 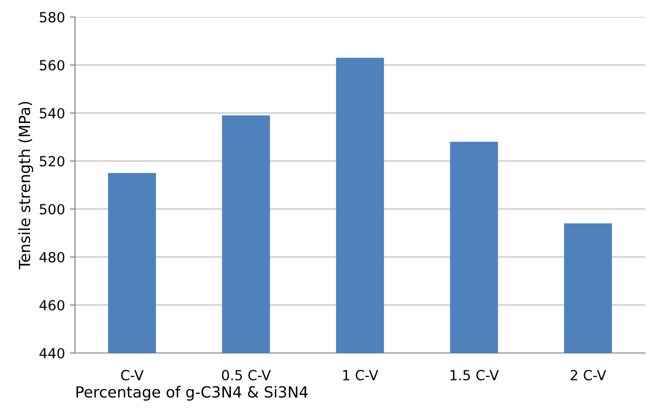 I want to click on x-tick-label: 2 C-V, so click(x=588, y=375).